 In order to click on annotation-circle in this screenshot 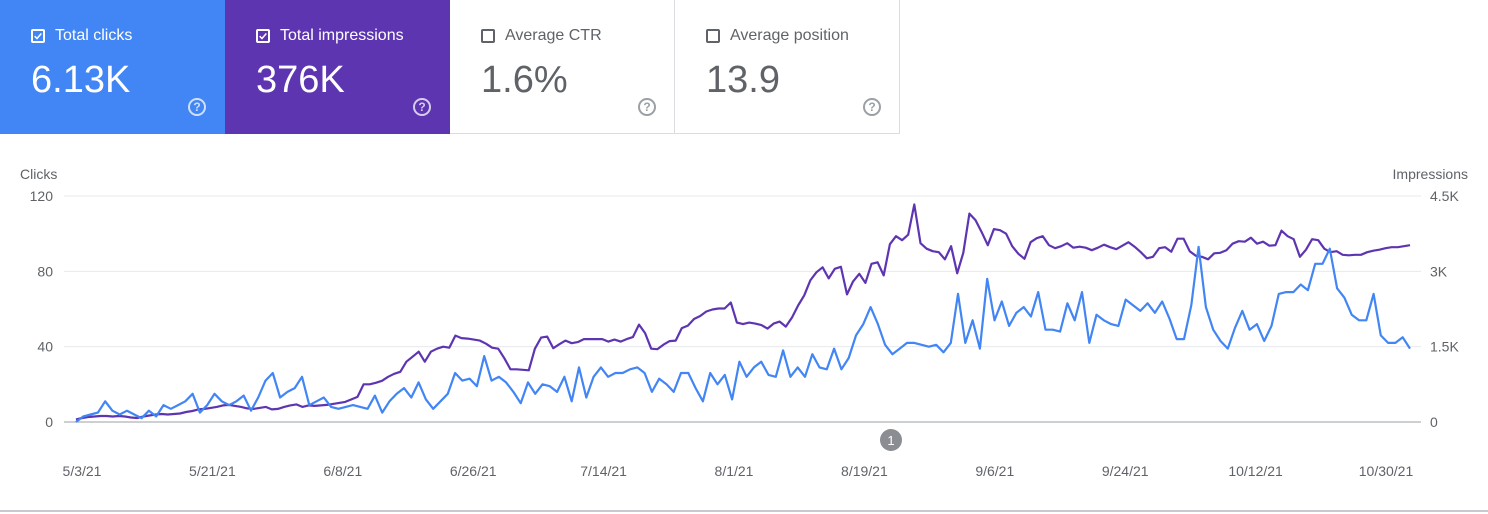, I will do `click(891, 440)`.